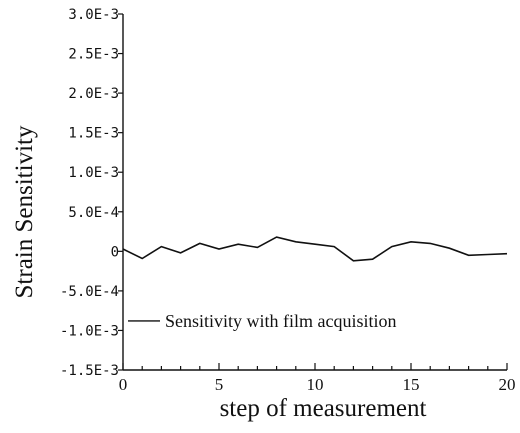  I want to click on y-tick-label: 5.0E-4, so click(93, 213).